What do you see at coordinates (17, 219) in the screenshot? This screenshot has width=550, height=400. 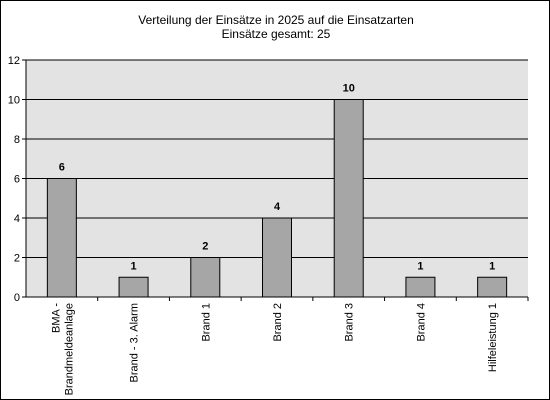 I see `y-tick-label: 4` at bounding box center [17, 219].